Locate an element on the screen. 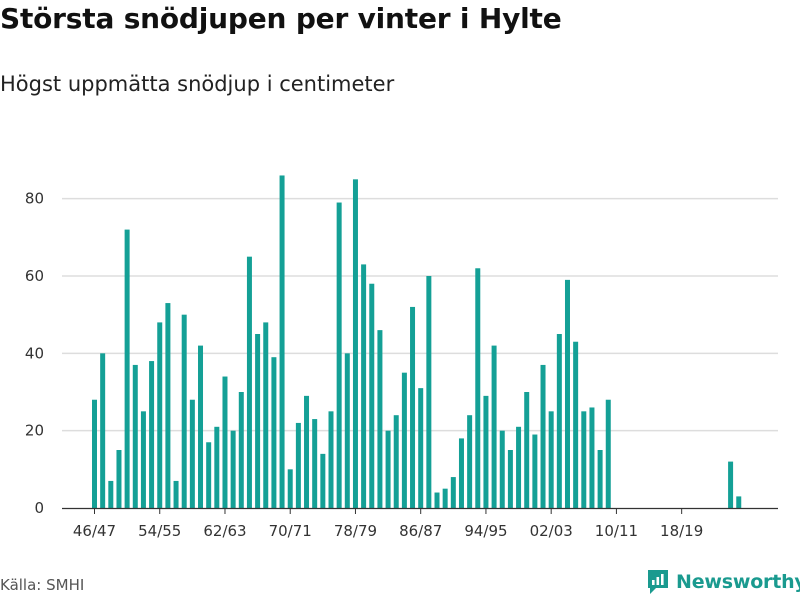  newsworthy-icon is located at coordinates (658, 582).